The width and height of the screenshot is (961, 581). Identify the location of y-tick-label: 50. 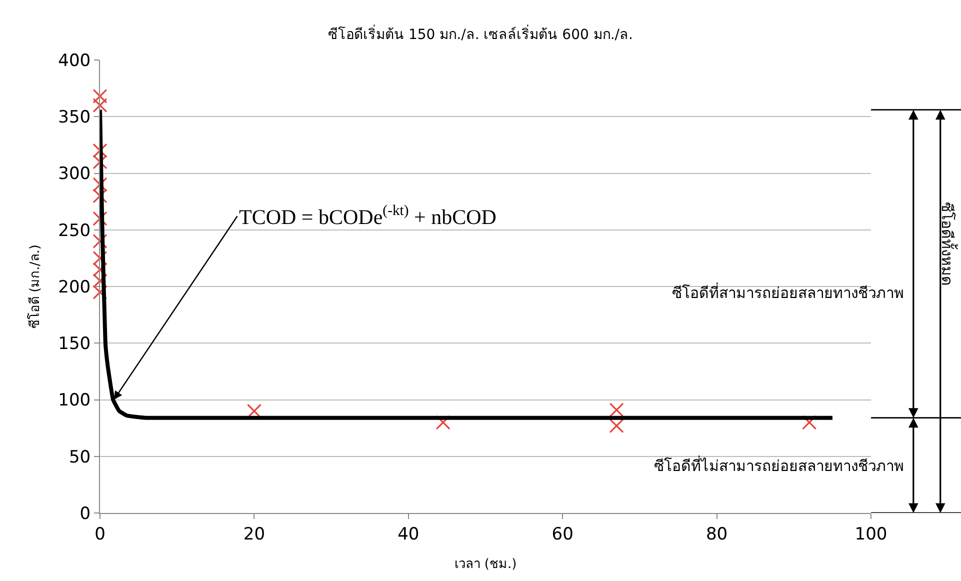
(79, 457).